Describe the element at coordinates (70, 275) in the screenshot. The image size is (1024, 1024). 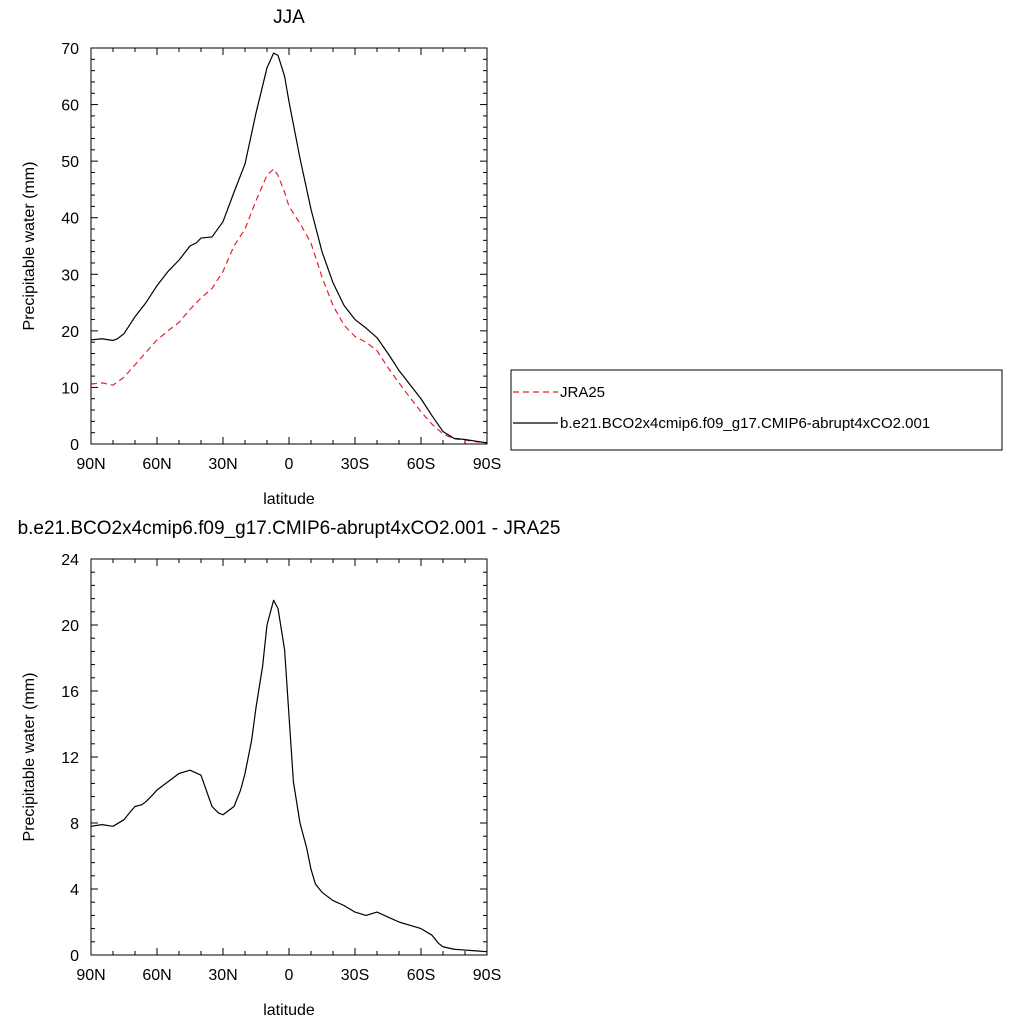
I see `y-tick-label: 30` at that location.